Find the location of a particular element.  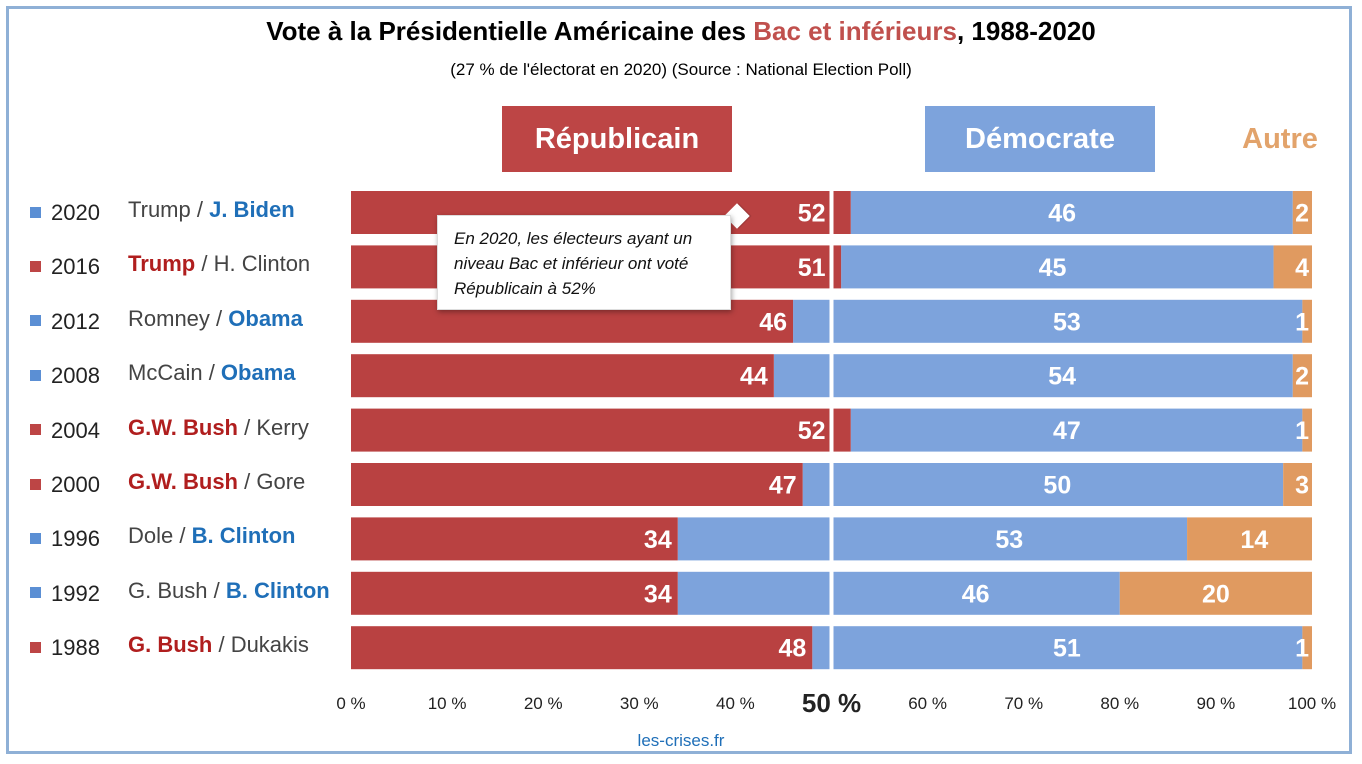

row-year-2016: 2016 is located at coordinates (65, 267).